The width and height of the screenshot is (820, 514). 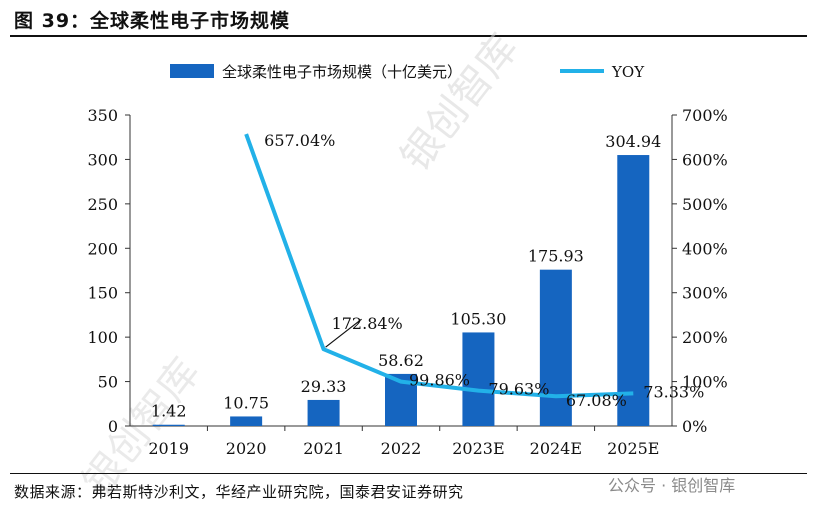 I want to click on yoy-value-label: 99.86%, so click(x=439, y=380).